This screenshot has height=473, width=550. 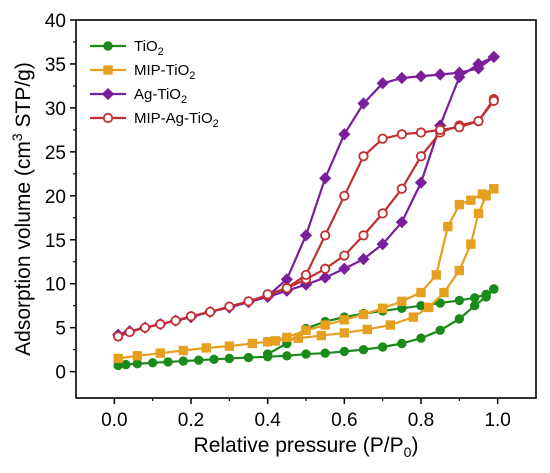 I want to click on legend-label: MIP-Ag-TiO2, so click(x=176, y=120).